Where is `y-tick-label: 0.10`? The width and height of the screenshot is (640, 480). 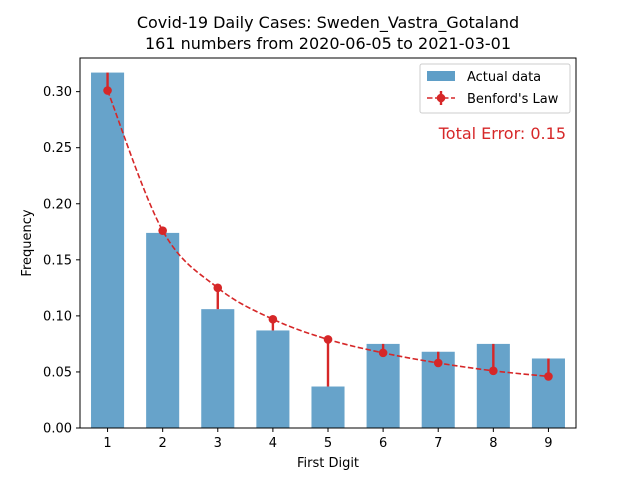
y-tick-label: 0.10 is located at coordinates (57, 316).